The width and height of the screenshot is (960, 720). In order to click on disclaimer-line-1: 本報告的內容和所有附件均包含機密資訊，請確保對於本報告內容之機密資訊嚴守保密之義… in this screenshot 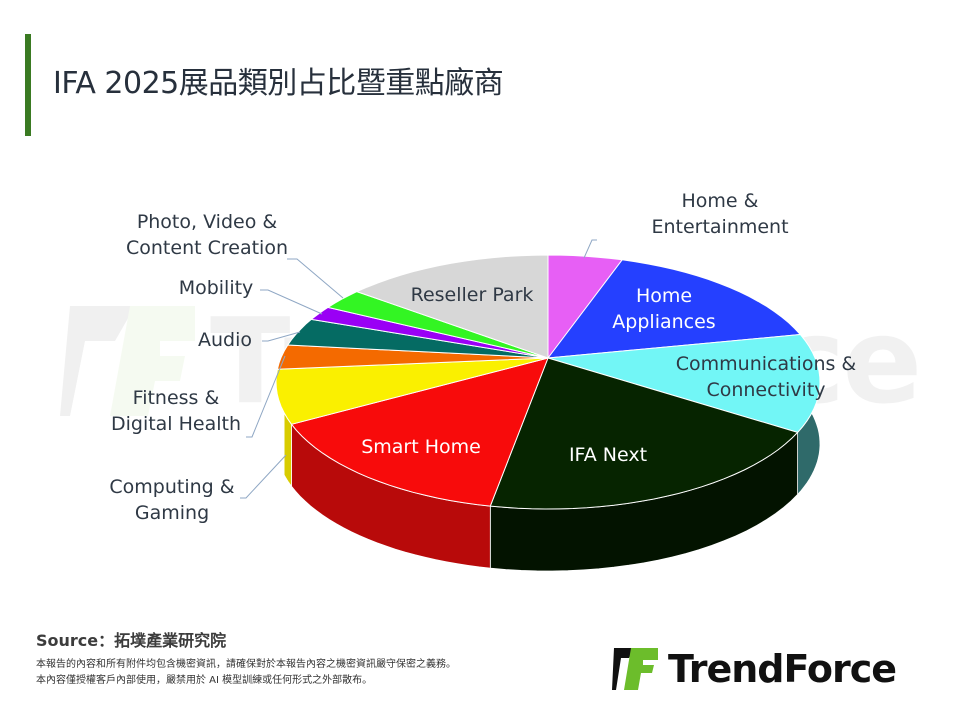, I will do `click(246, 664)`.